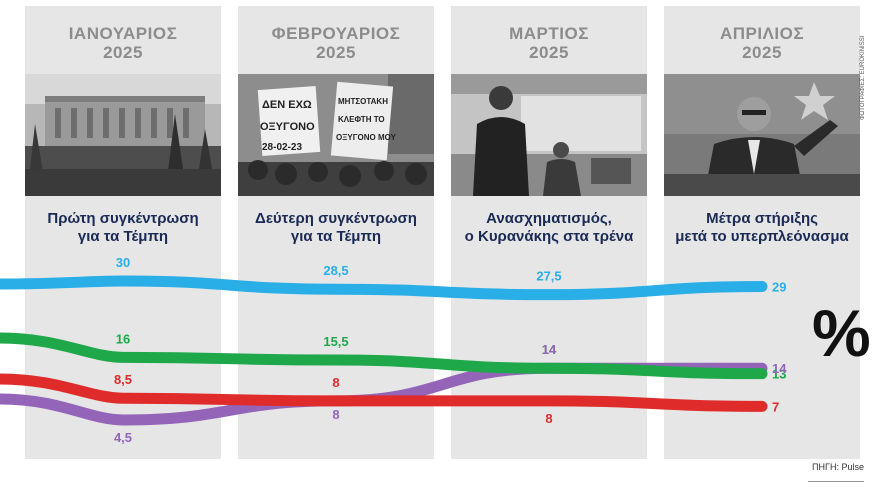  What do you see at coordinates (549, 218) in the screenshot?
I see `caption-line: Ανασχηματισμός,` at bounding box center [549, 218].